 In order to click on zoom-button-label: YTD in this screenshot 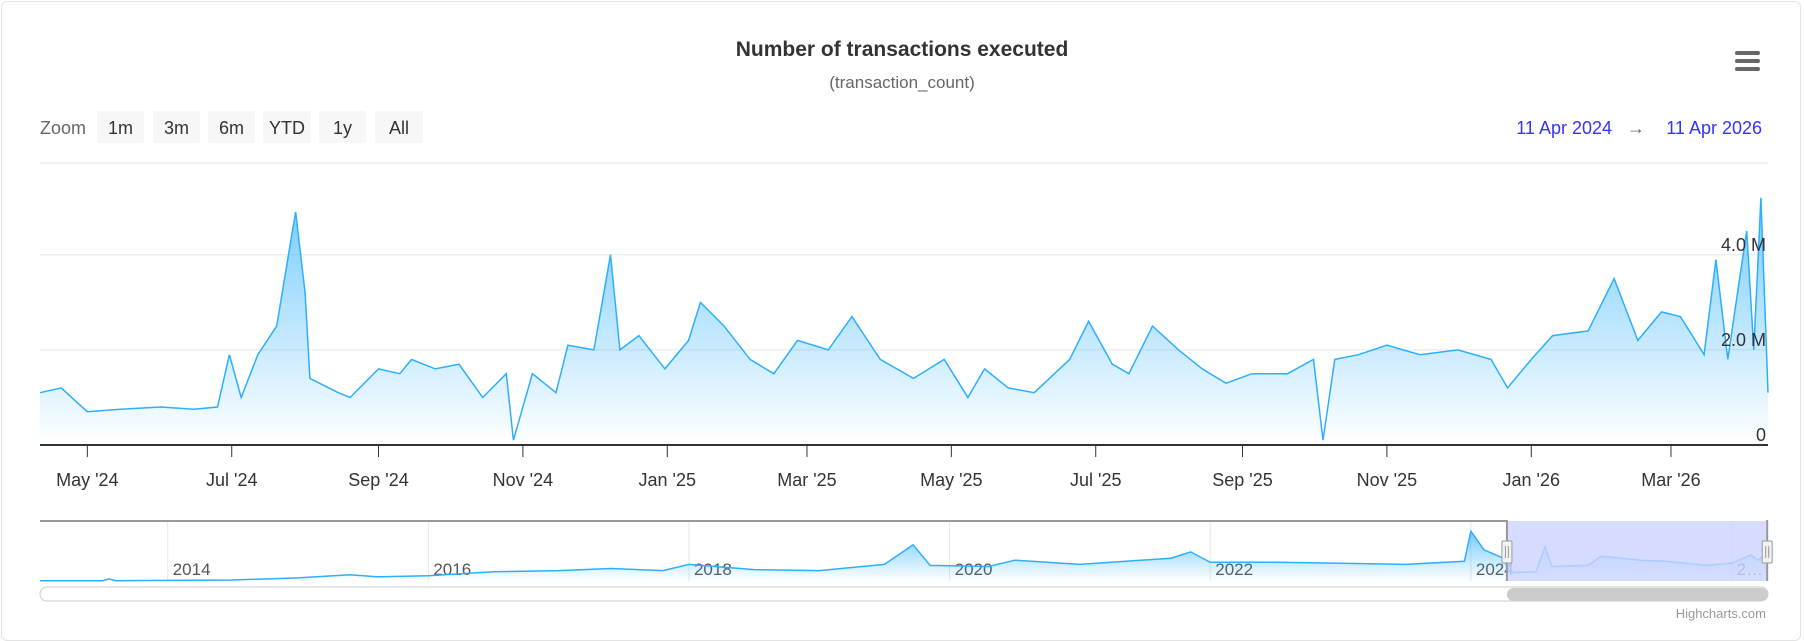, I will do `click(287, 128)`.